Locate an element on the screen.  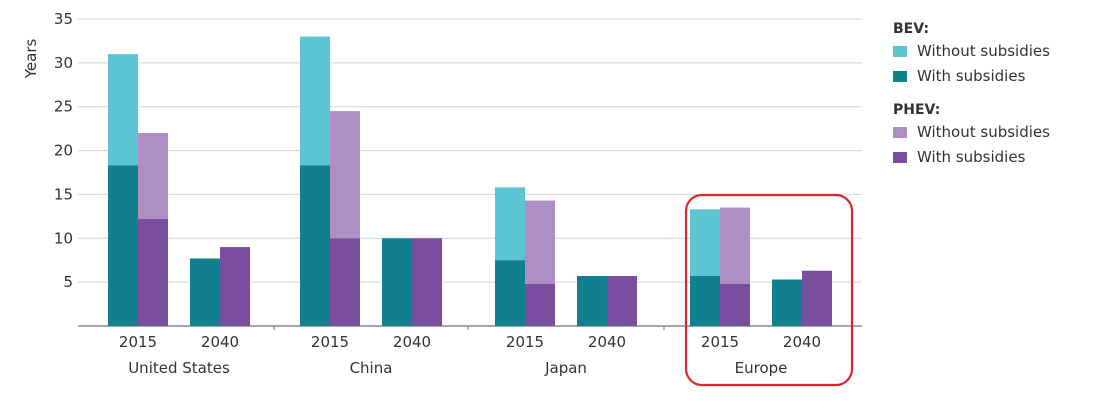
x-tick-label-region: China is located at coordinates (371, 368).